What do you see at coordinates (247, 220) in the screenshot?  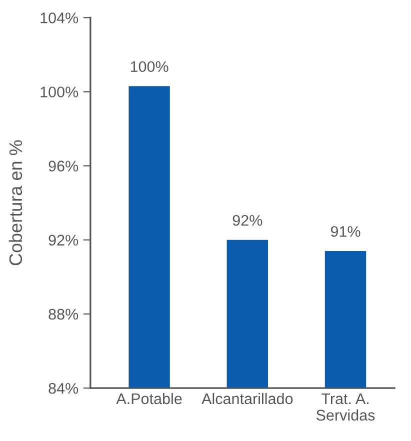 I see `data-label: 92%` at bounding box center [247, 220].